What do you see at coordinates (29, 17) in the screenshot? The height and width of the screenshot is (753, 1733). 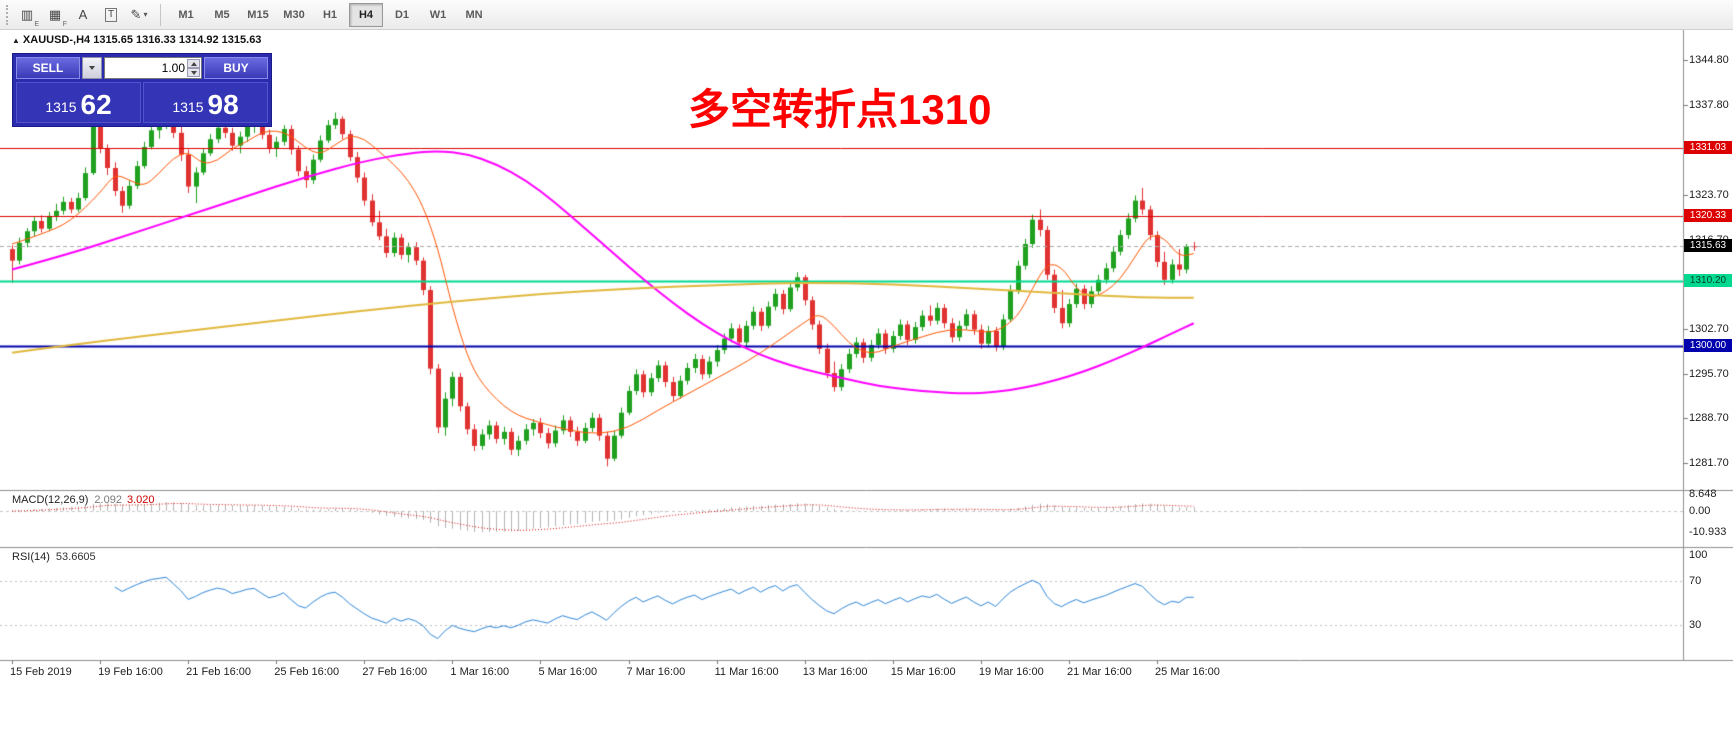 I see `candlestick-chart-icon: ▥ E` at bounding box center [29, 17].